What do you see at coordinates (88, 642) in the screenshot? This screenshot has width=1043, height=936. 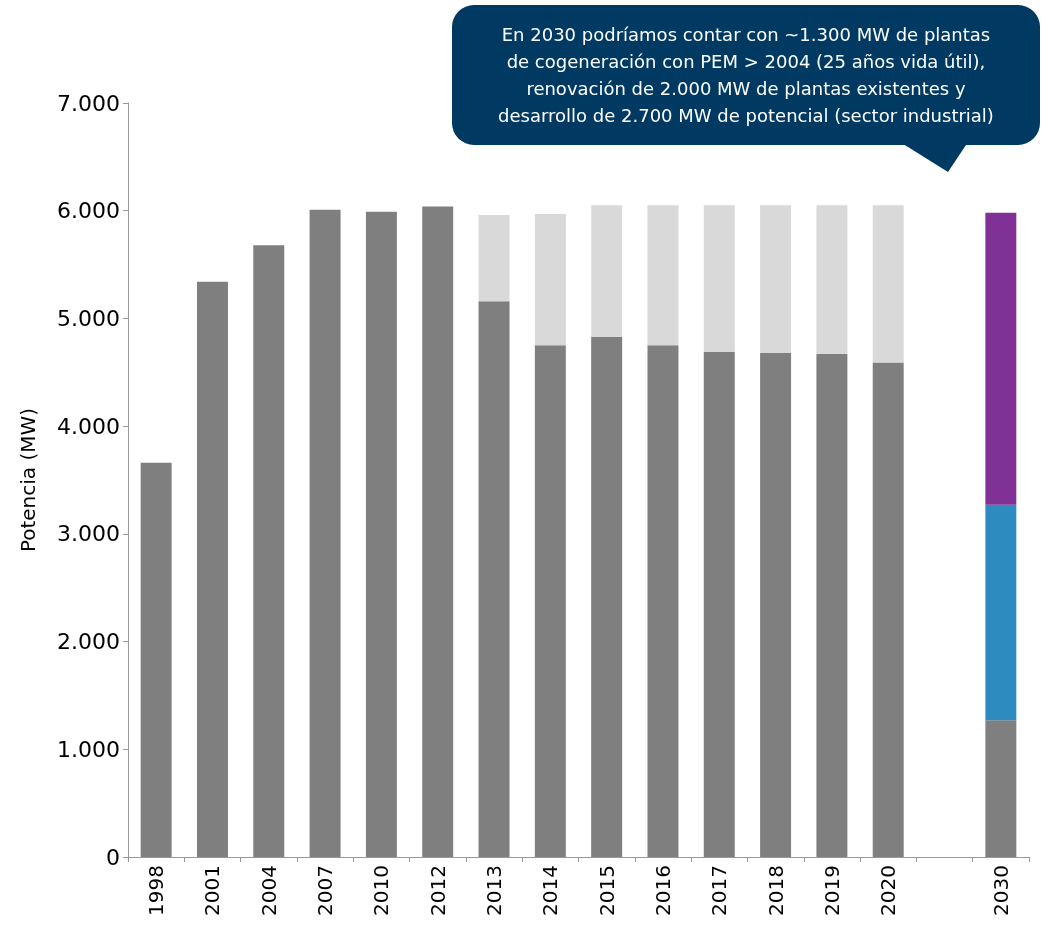 I see `y-tick-label: 2.000` at bounding box center [88, 642].